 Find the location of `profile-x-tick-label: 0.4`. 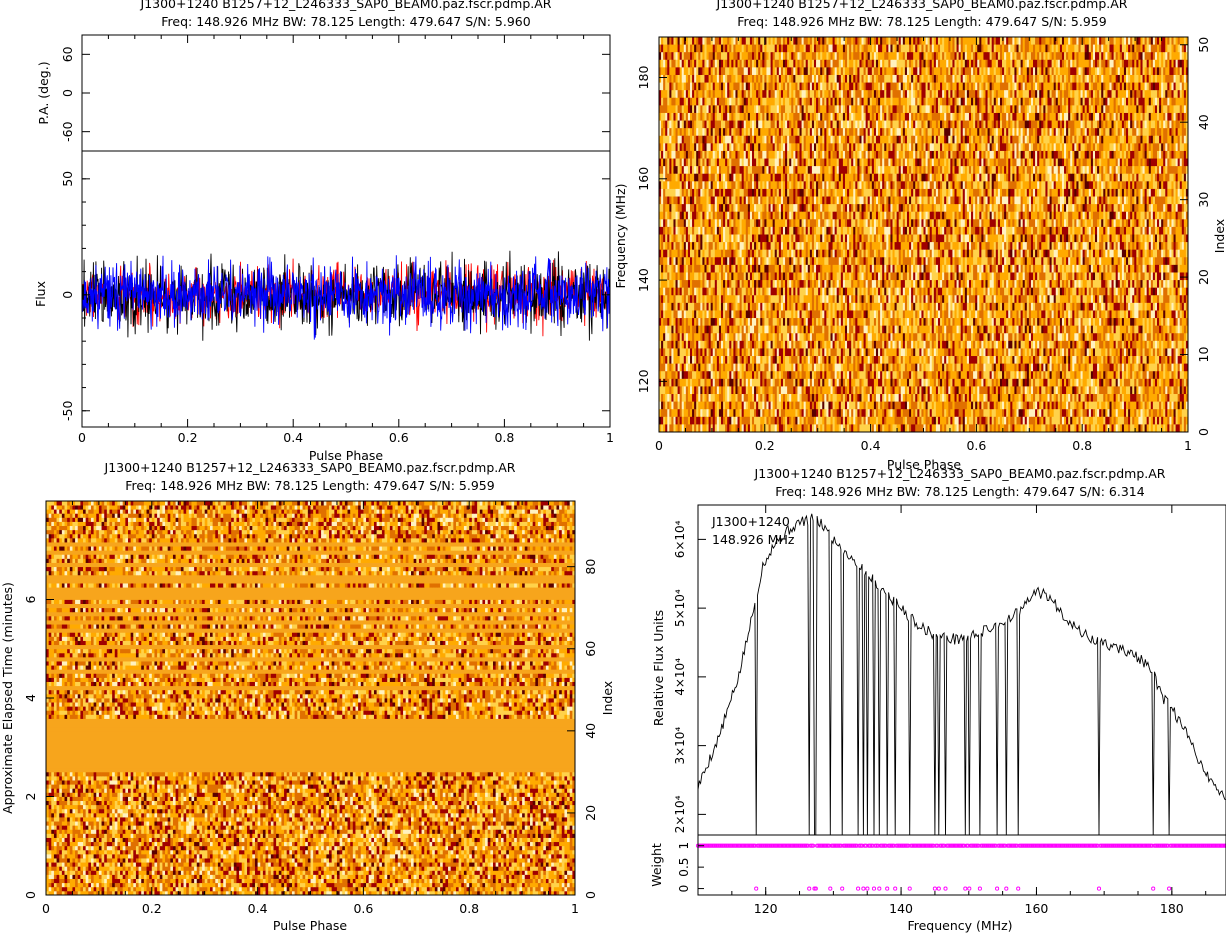

profile-x-tick-label: 0.4 is located at coordinates (293, 437).